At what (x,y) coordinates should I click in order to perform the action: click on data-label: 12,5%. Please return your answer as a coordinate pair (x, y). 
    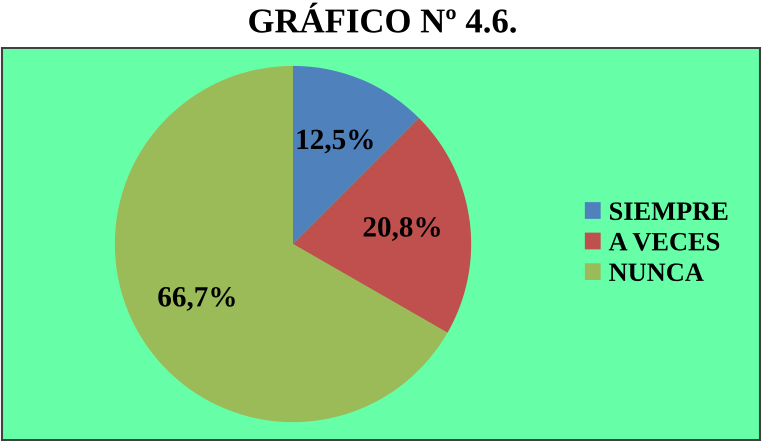
    Looking at the image, I should click on (335, 142).